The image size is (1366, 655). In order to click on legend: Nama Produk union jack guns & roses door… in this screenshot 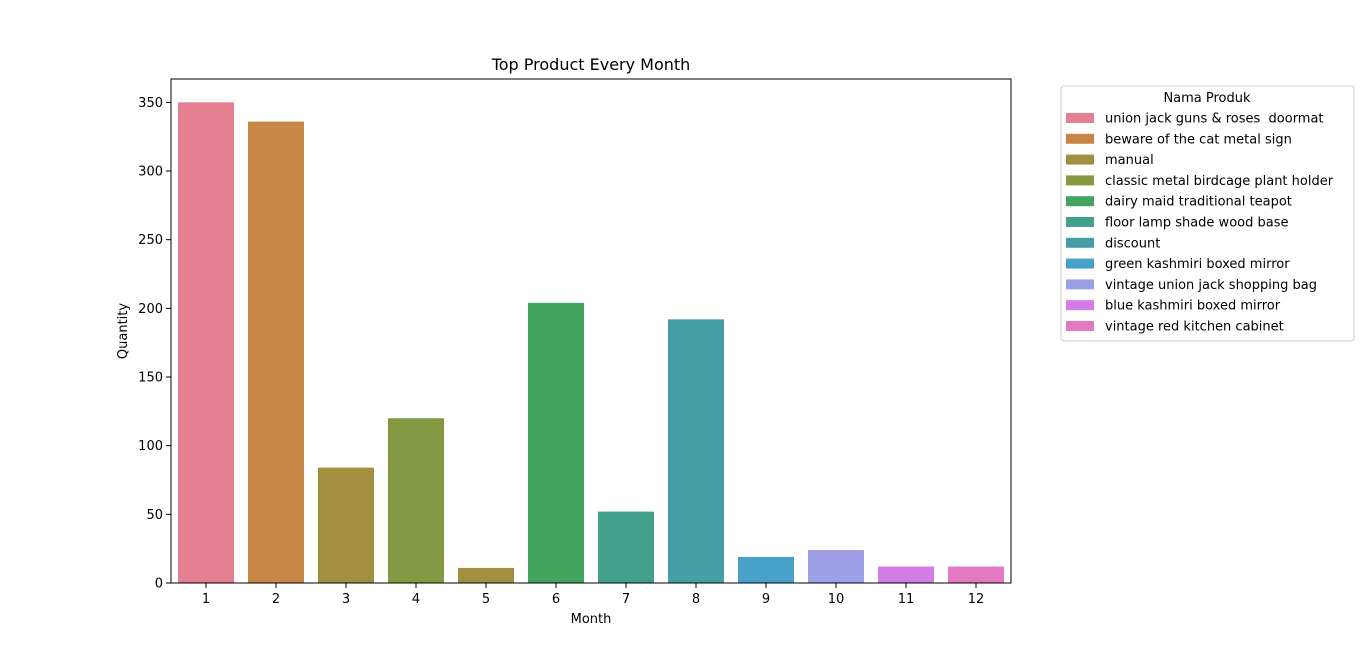, I will do `click(1207, 213)`.